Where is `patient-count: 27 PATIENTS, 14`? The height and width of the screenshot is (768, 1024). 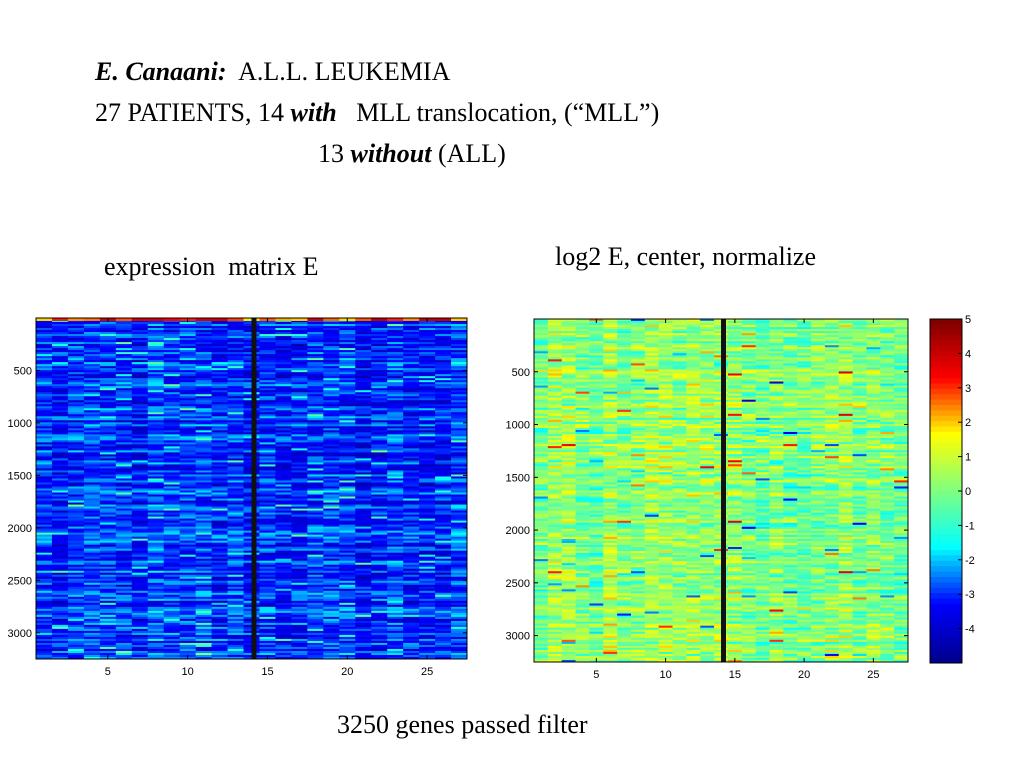
patient-count: 27 PATIENTS, 14 is located at coordinates (190, 112).